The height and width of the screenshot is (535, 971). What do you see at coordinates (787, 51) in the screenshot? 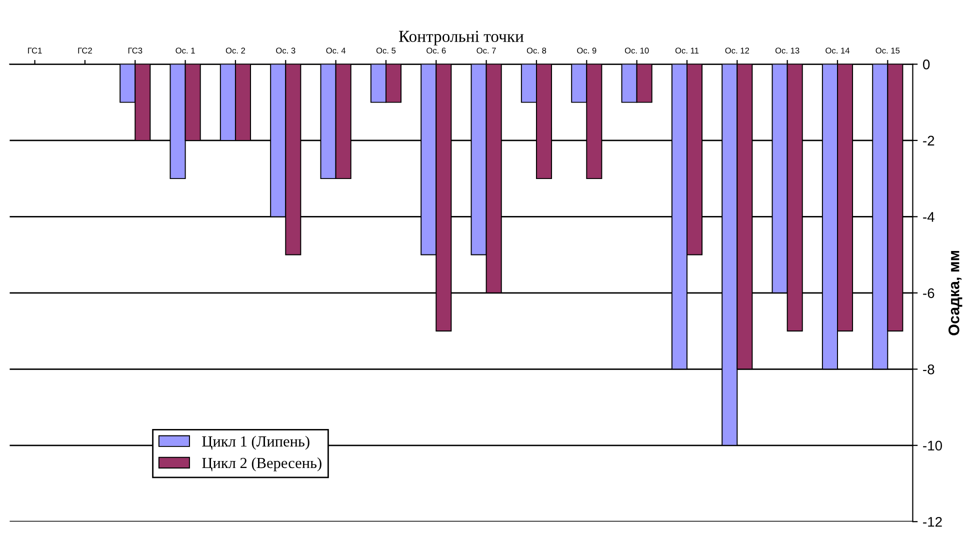
I see `x-tick-label: Ос. 13` at bounding box center [787, 51].